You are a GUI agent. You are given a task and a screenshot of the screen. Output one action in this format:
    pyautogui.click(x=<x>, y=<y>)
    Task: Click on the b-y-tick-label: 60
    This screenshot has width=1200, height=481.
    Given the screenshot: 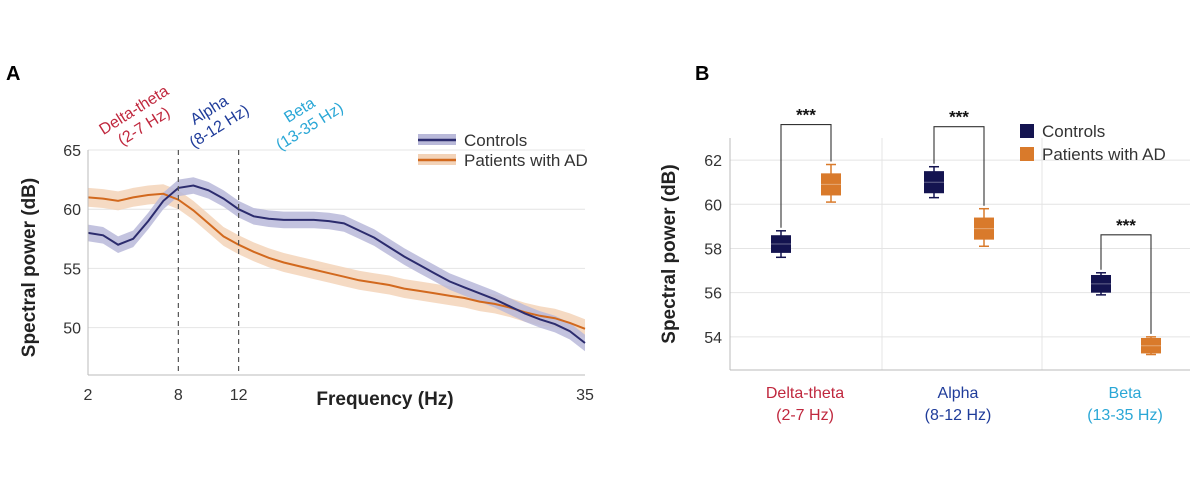 What is the action you would take?
    pyautogui.click(x=713, y=205)
    